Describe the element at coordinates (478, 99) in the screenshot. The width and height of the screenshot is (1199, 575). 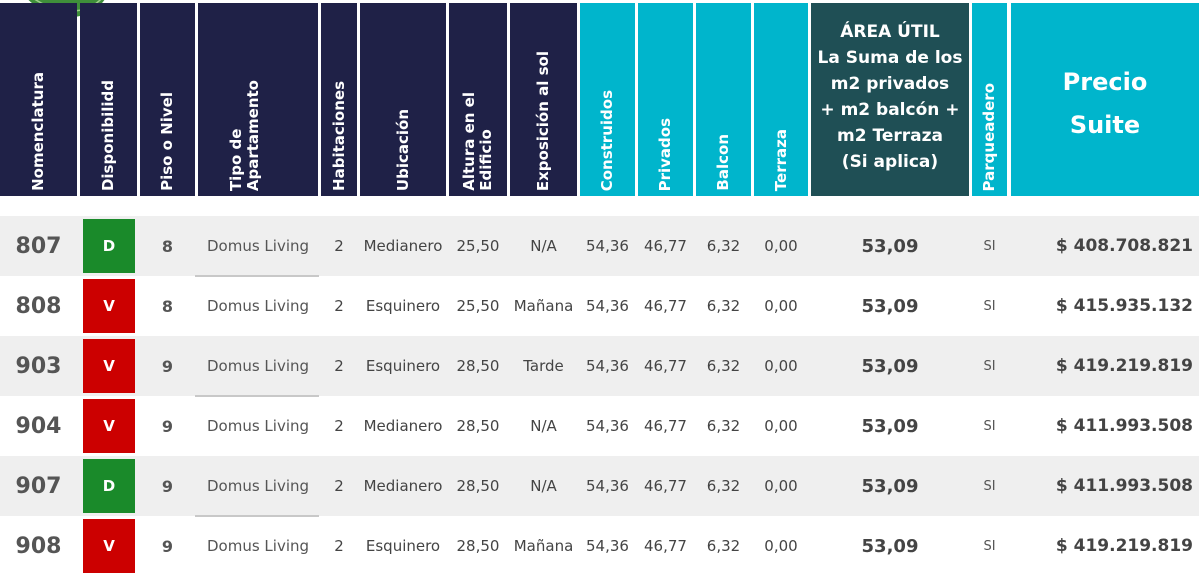
I see `header-altura: Altura en el Edificio` at that location.